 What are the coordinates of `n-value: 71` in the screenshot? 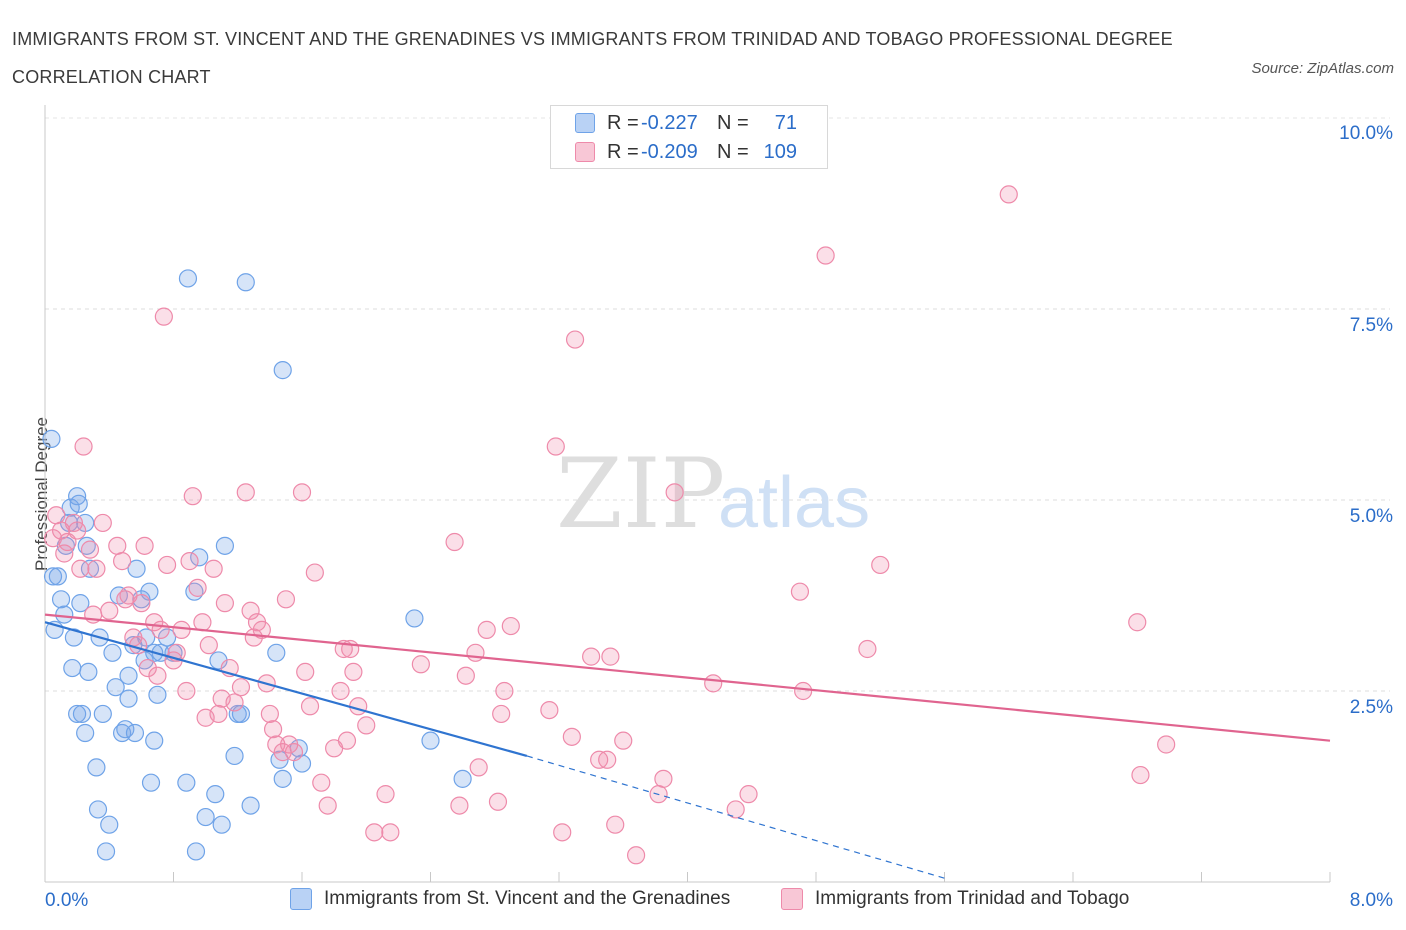 It's located at (785, 122).